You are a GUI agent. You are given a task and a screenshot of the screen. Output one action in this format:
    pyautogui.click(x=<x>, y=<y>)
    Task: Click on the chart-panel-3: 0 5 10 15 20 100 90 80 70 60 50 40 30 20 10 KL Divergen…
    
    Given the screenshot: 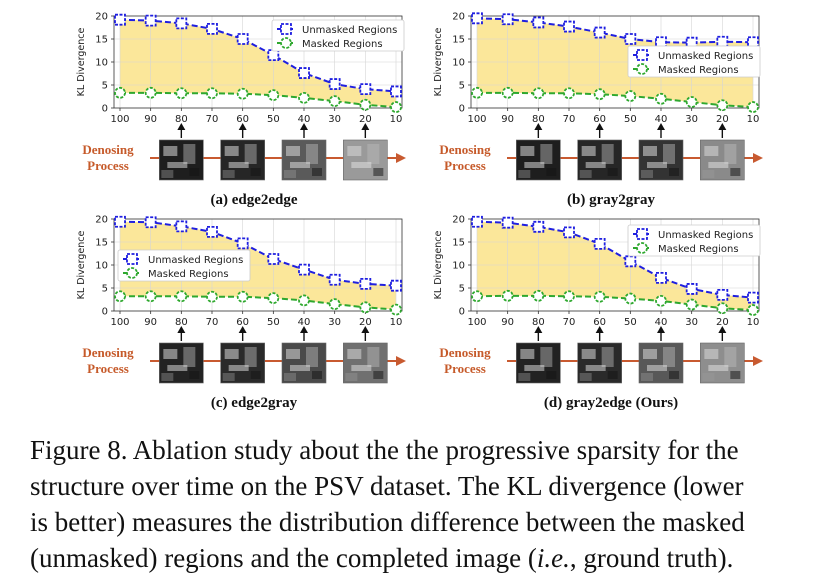 What is the action you would take?
    pyautogui.click(x=598, y=313)
    